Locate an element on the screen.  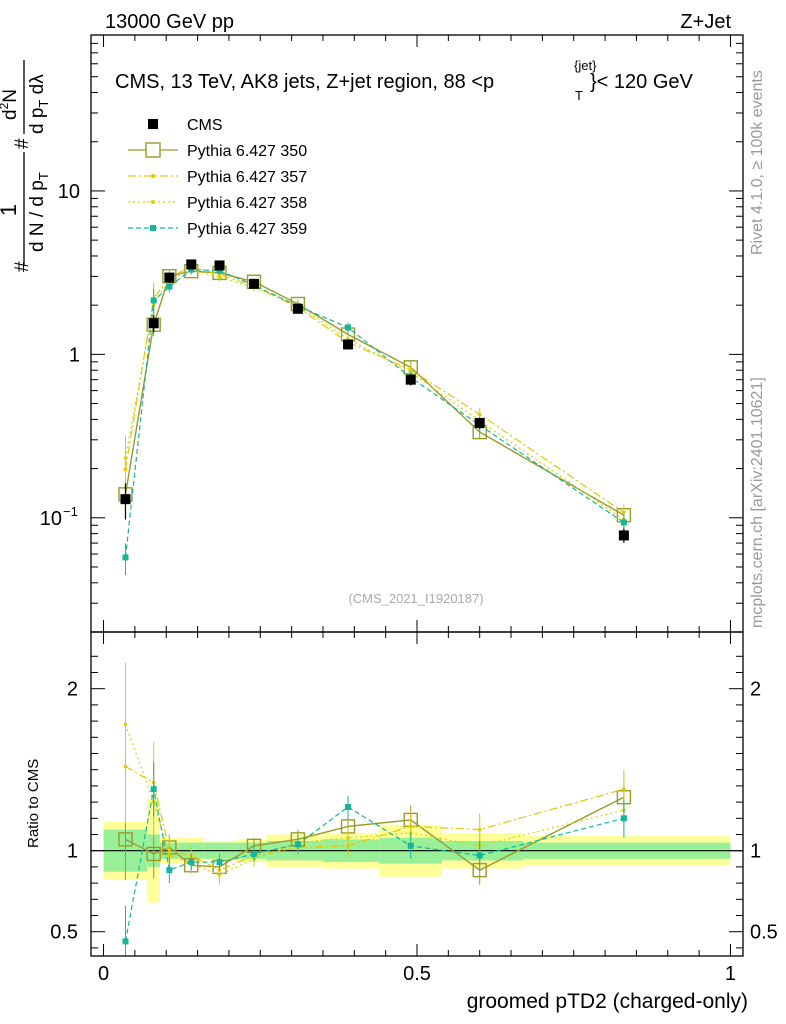
title-tail: }< 120 GeV is located at coordinates (642, 82).